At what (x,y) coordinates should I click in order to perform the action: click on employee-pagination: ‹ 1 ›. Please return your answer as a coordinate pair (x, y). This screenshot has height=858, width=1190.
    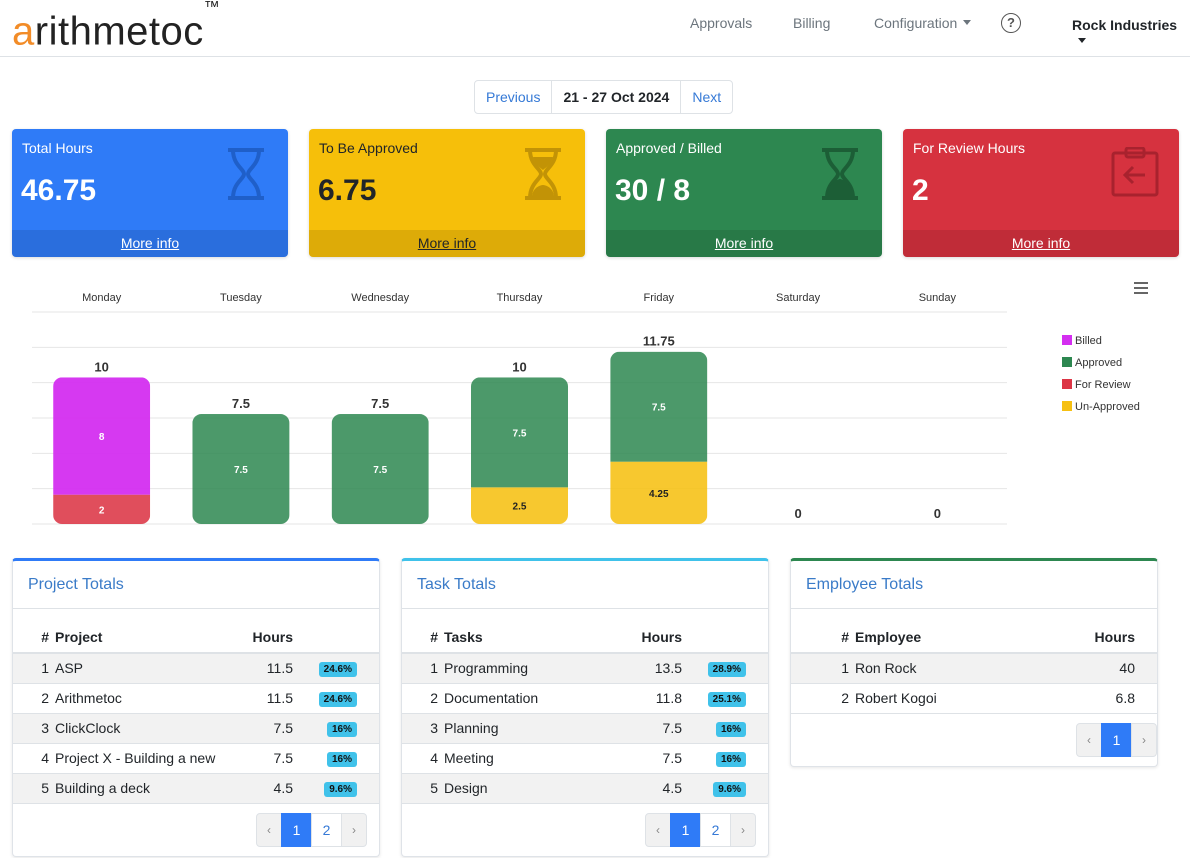
    Looking at the image, I should click on (974, 740).